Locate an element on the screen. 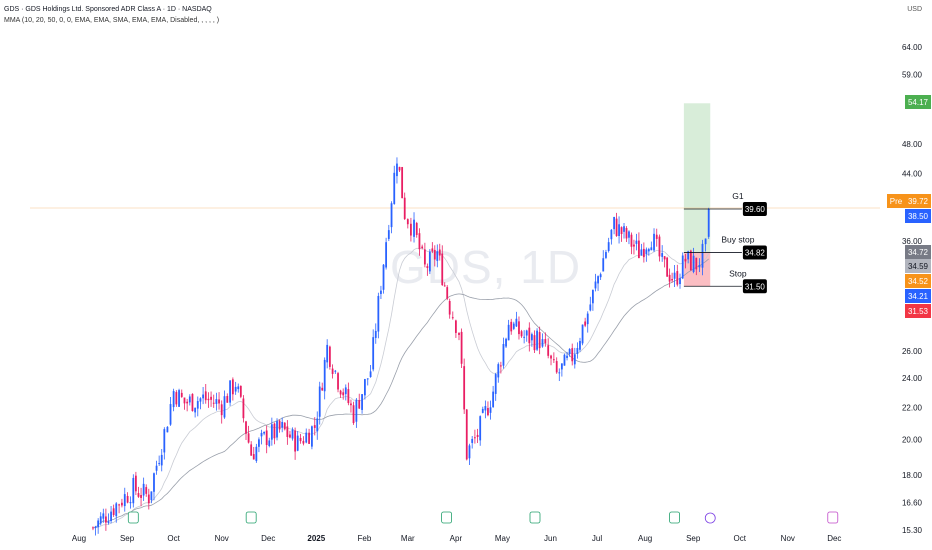 The height and width of the screenshot is (550, 932). y-tick-label: 64.00 is located at coordinates (912, 47).